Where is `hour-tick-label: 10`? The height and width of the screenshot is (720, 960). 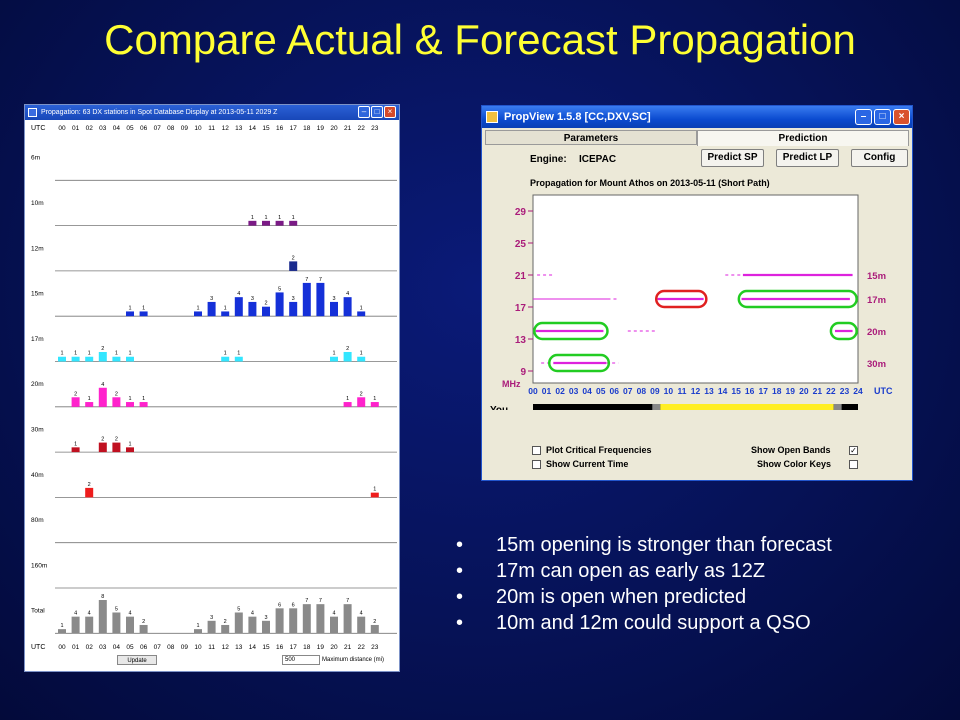 hour-tick-label: 10 is located at coordinates (669, 391).